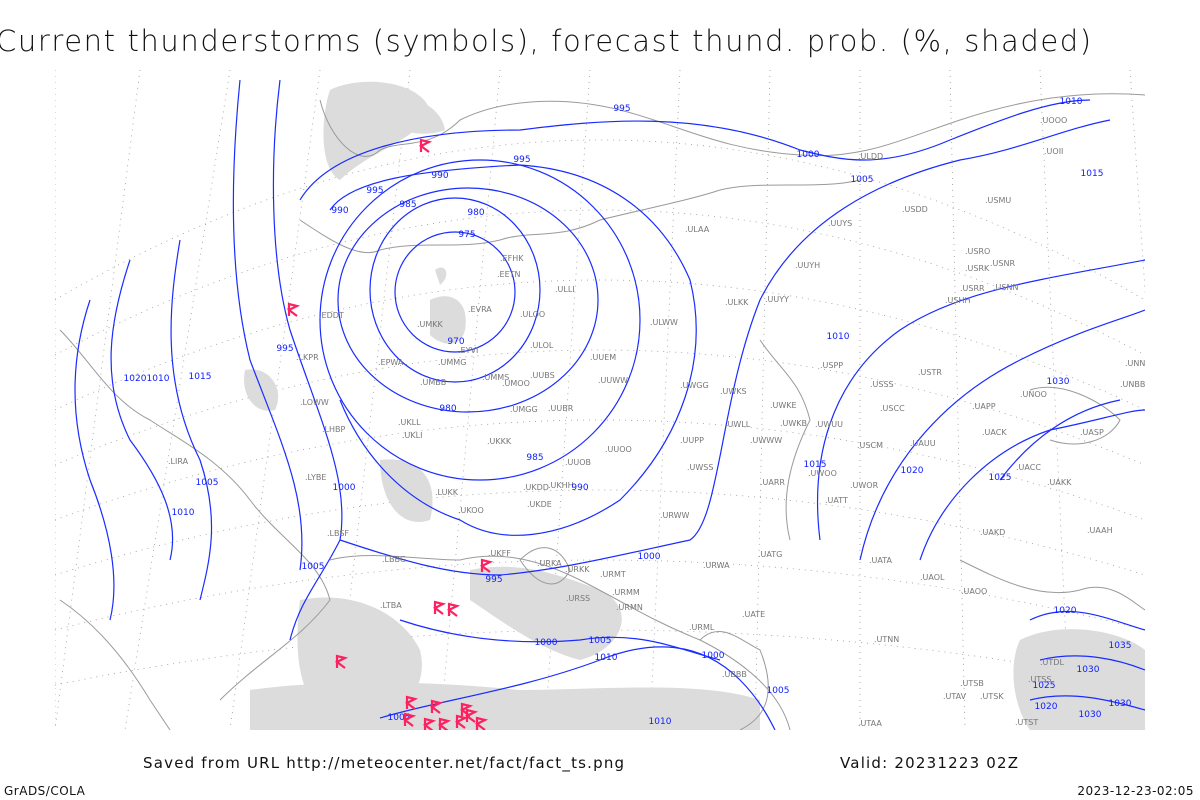 Image resolution: width=1200 pixels, height=800 pixels. What do you see at coordinates (1053, 120) in the screenshot?
I see `station-label: .UOOO` at bounding box center [1053, 120].